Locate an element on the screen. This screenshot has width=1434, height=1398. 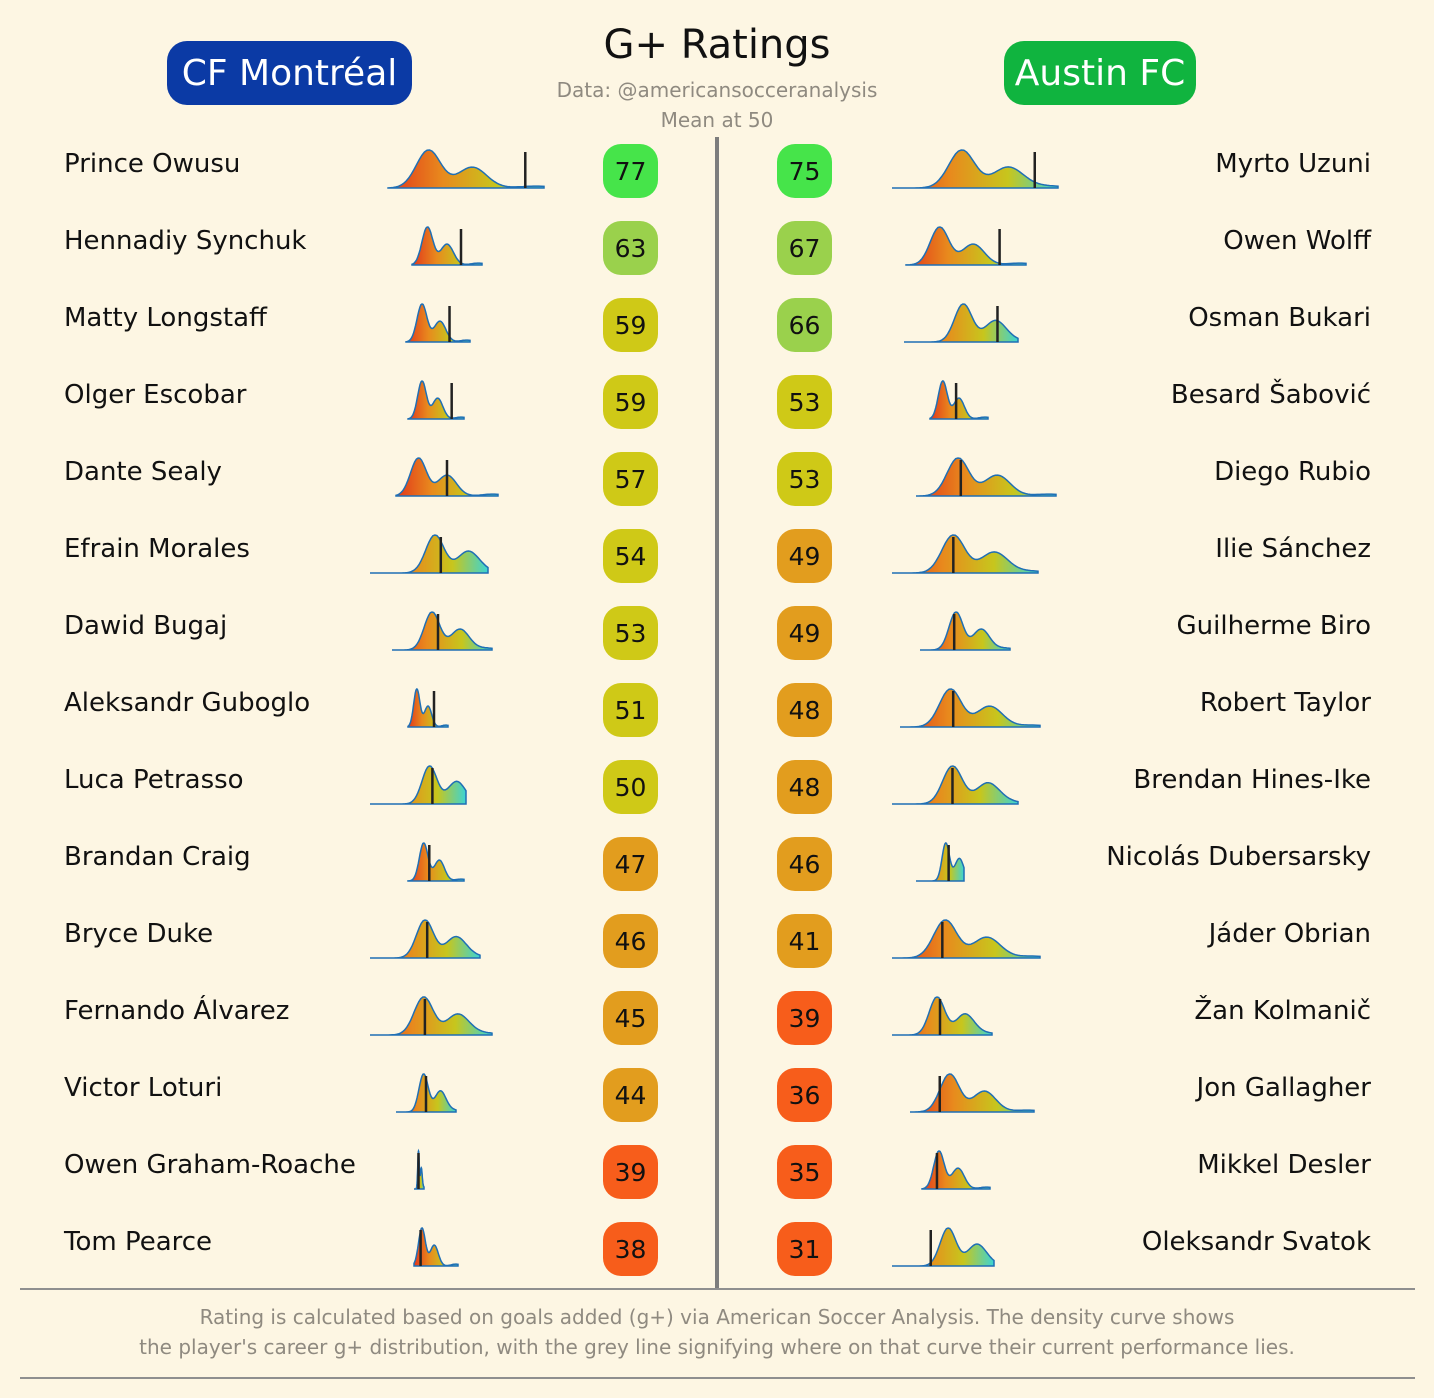
table-row: Brandan Craig 47 46 Nicolás Dubersarsky is located at coordinates (717, 865).